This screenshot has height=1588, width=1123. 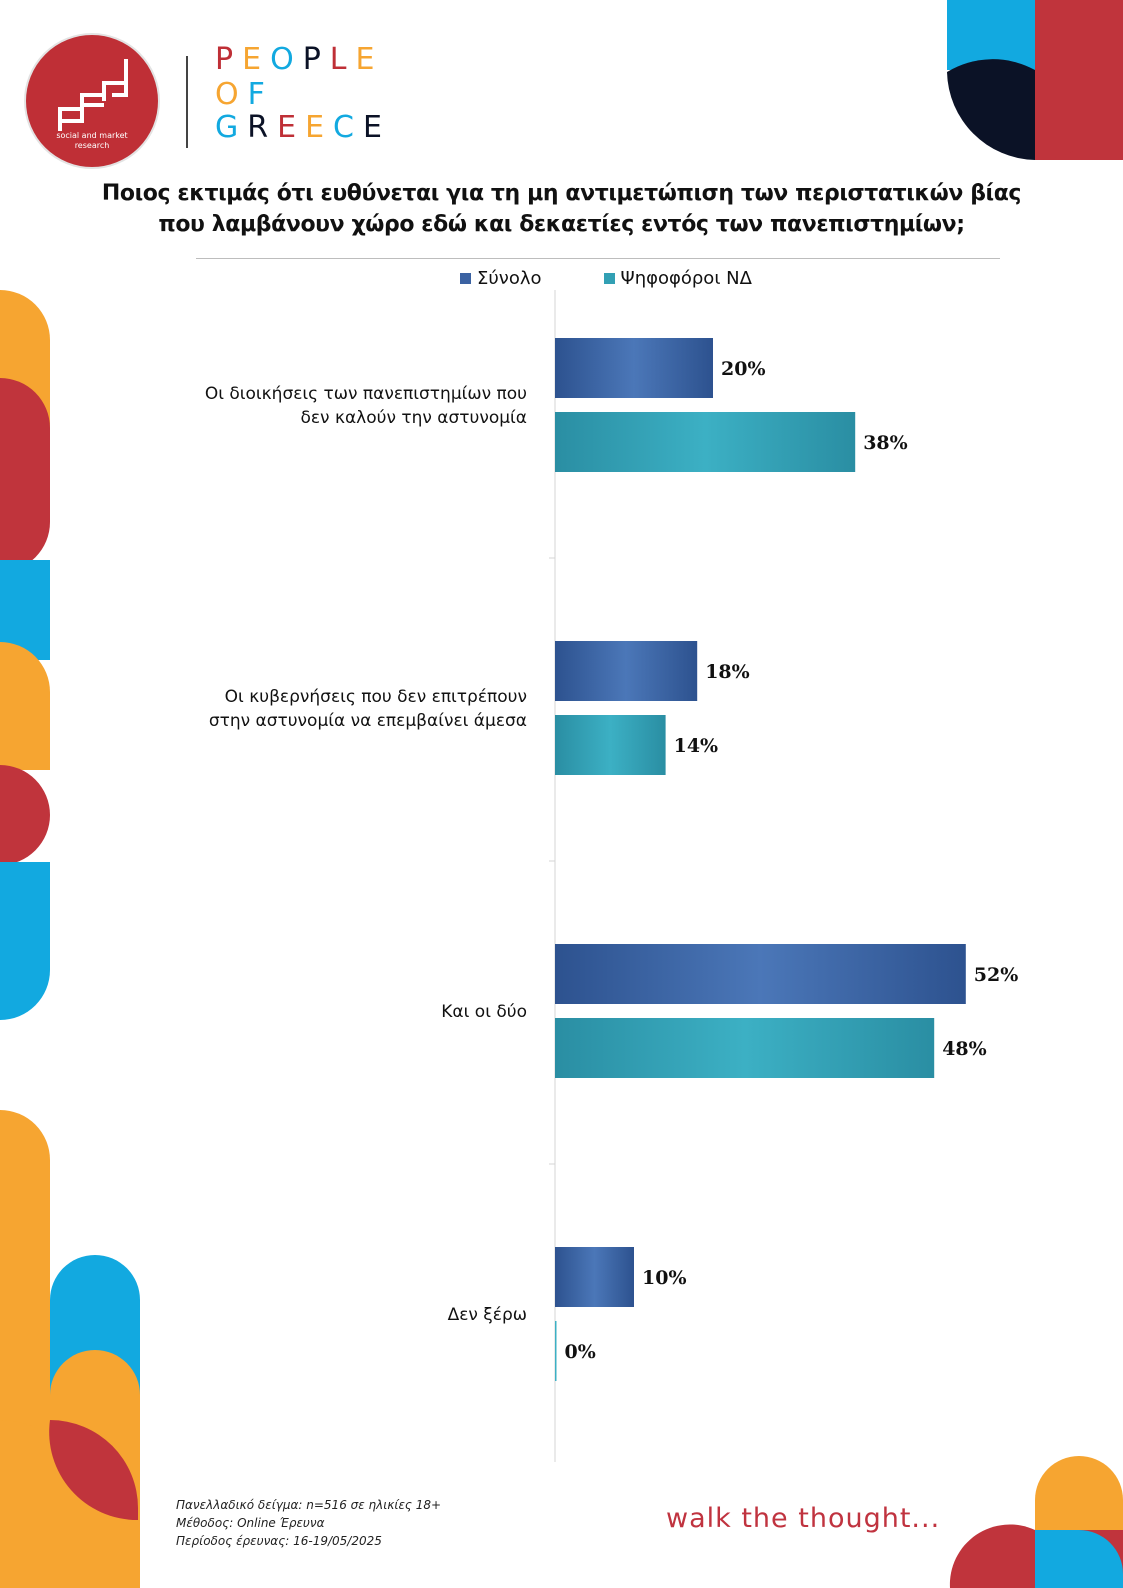 What do you see at coordinates (366, 394) in the screenshot?
I see `category-label-line: Οι διοικήσεις των πανεπιστημίων που` at bounding box center [366, 394].